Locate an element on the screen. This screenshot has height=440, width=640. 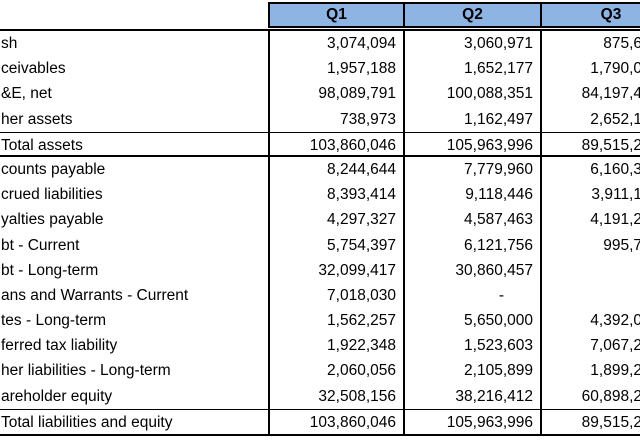
q1-value-cell: 98,089,791 is located at coordinates (337, 94).